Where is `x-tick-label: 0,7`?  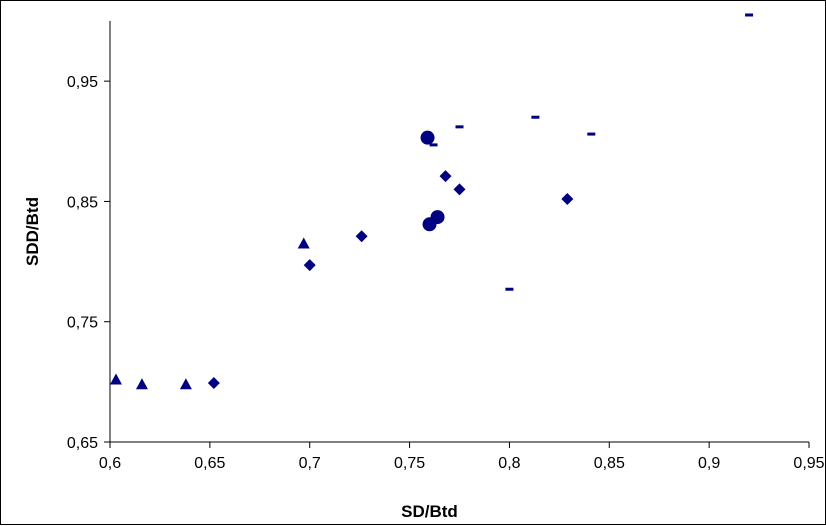 x-tick-label: 0,7 is located at coordinates (310, 463).